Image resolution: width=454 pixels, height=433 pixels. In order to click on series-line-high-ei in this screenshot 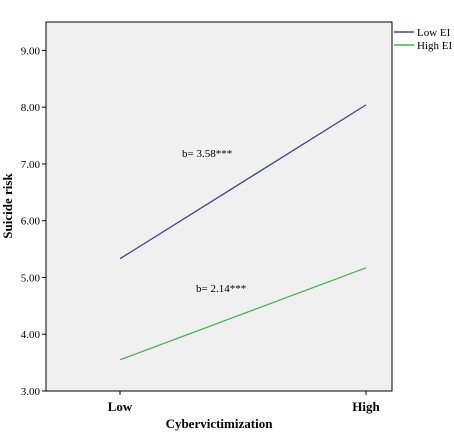, I will do `click(243, 314)`.